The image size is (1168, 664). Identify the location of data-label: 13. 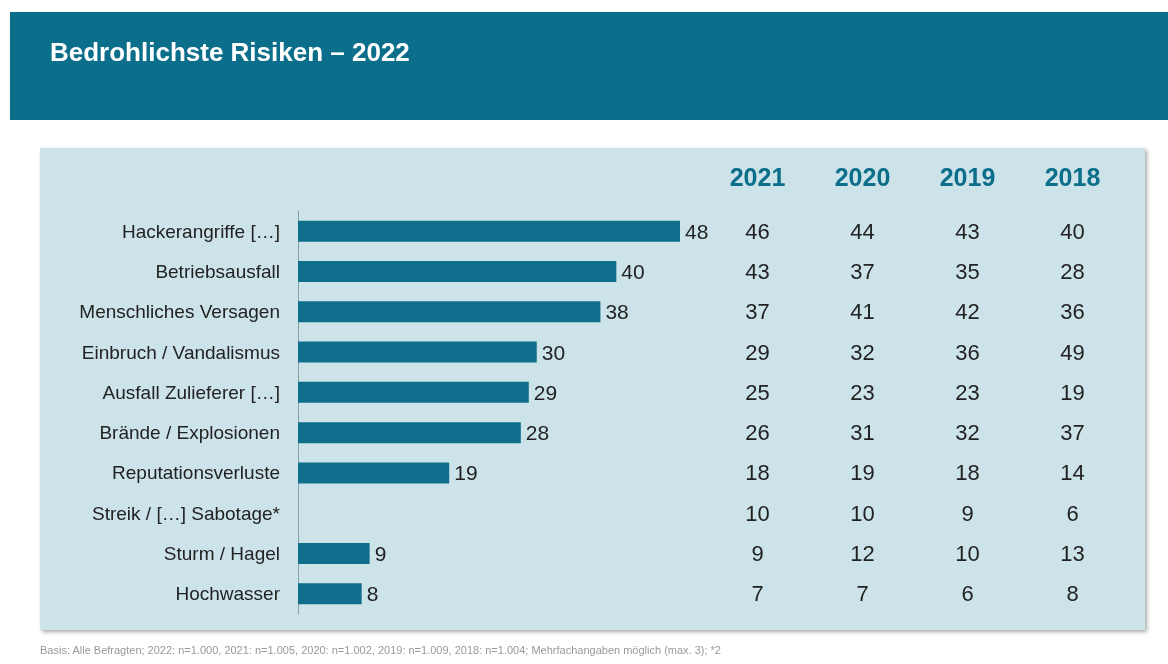
(1072, 554).